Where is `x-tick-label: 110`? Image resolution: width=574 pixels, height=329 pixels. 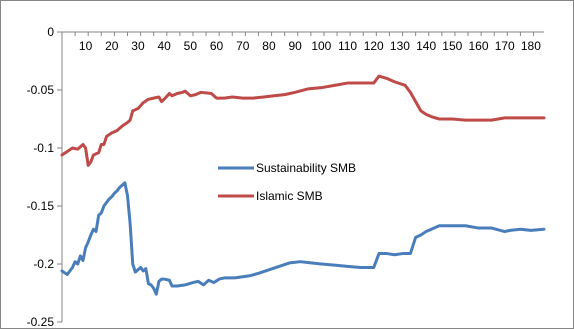 x-tick-label: 110 is located at coordinates (347, 46).